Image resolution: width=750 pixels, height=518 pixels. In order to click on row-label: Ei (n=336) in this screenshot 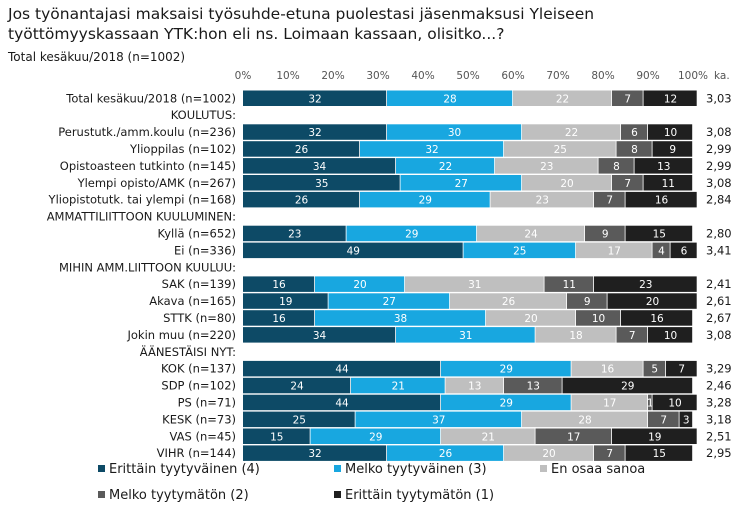, I will do `click(205, 250)`.